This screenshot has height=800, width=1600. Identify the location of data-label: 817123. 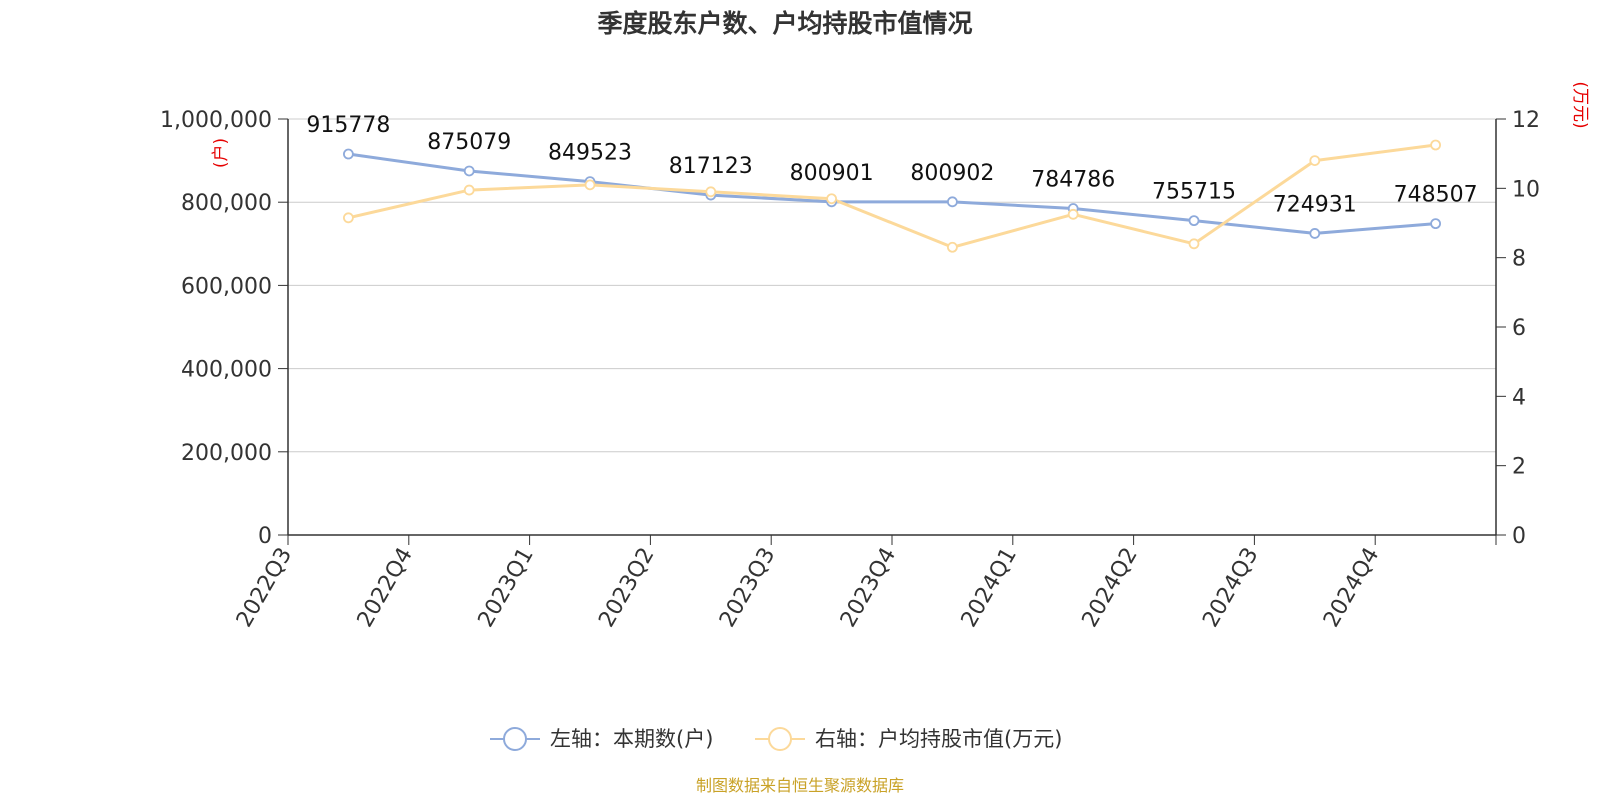
(711, 166).